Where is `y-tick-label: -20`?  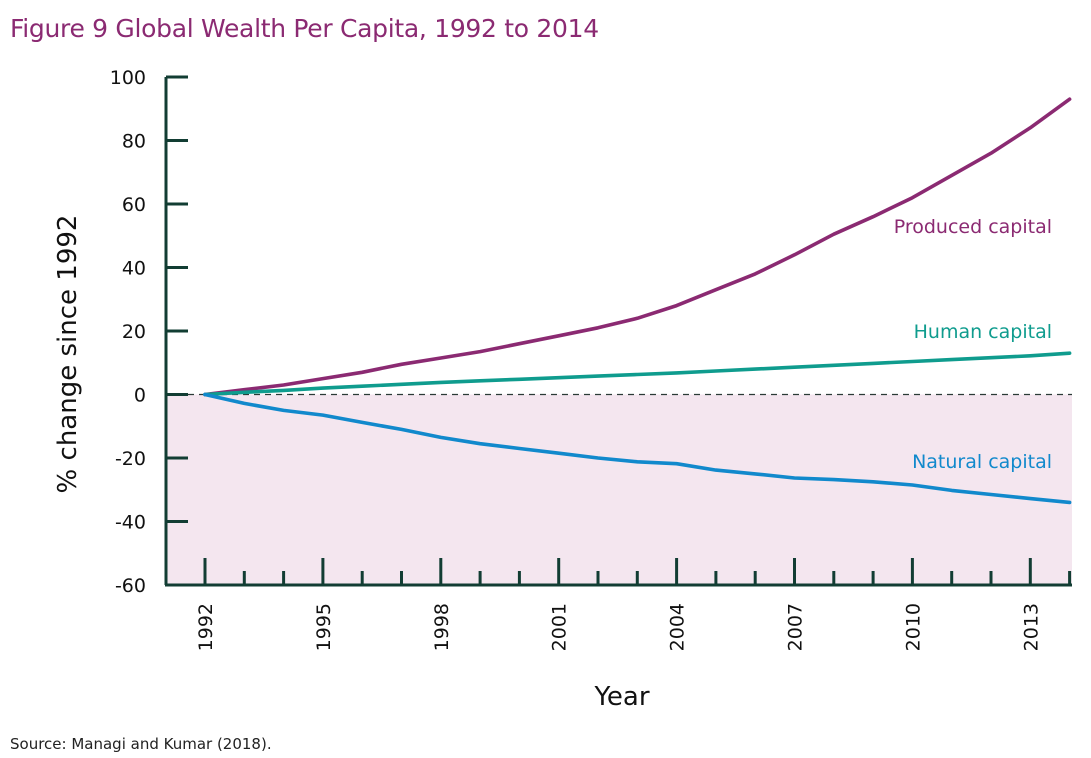
y-tick-label: -20 is located at coordinates (130, 459).